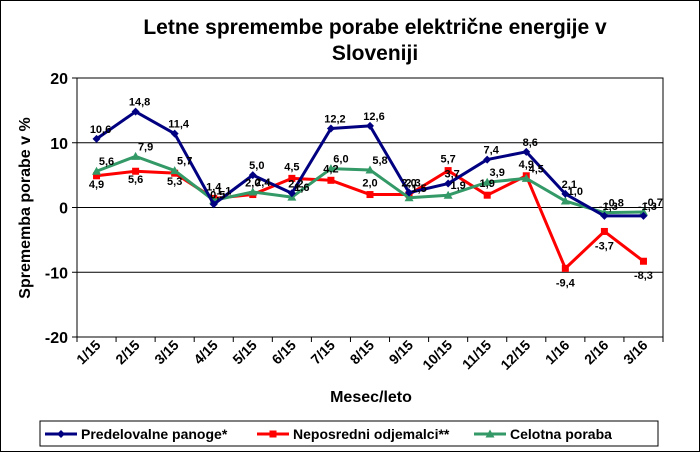  Describe the element at coordinates (59, 79) in the screenshot. I see `y-tick-label: 20` at that location.